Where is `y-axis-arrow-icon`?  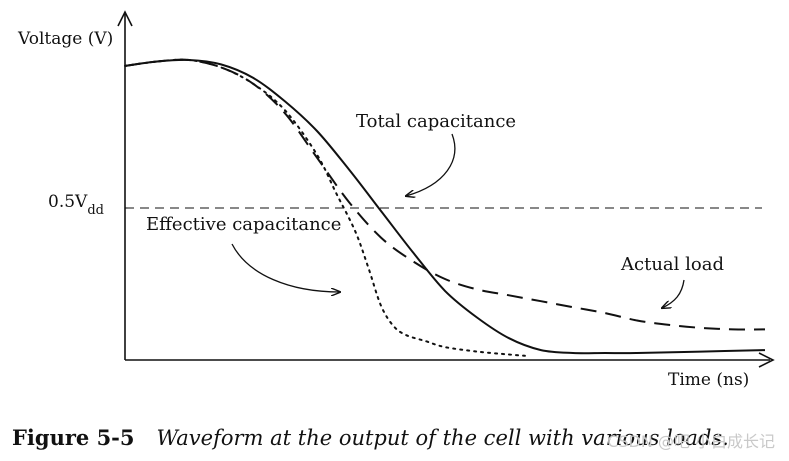 y-axis-arrow-icon is located at coordinates (125, 18).